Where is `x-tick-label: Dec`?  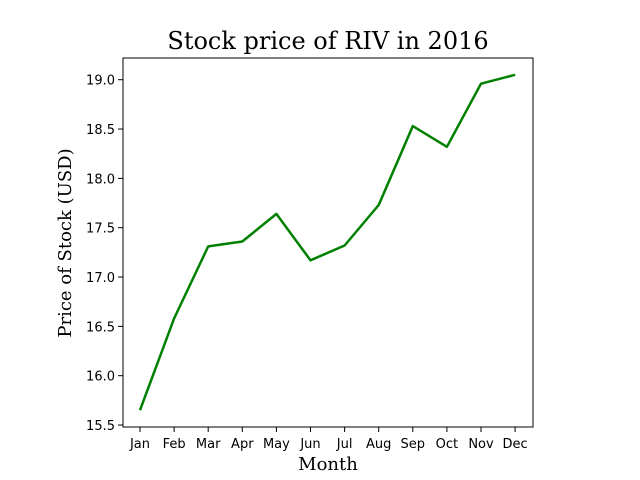
x-tick-label: Dec is located at coordinates (515, 444).